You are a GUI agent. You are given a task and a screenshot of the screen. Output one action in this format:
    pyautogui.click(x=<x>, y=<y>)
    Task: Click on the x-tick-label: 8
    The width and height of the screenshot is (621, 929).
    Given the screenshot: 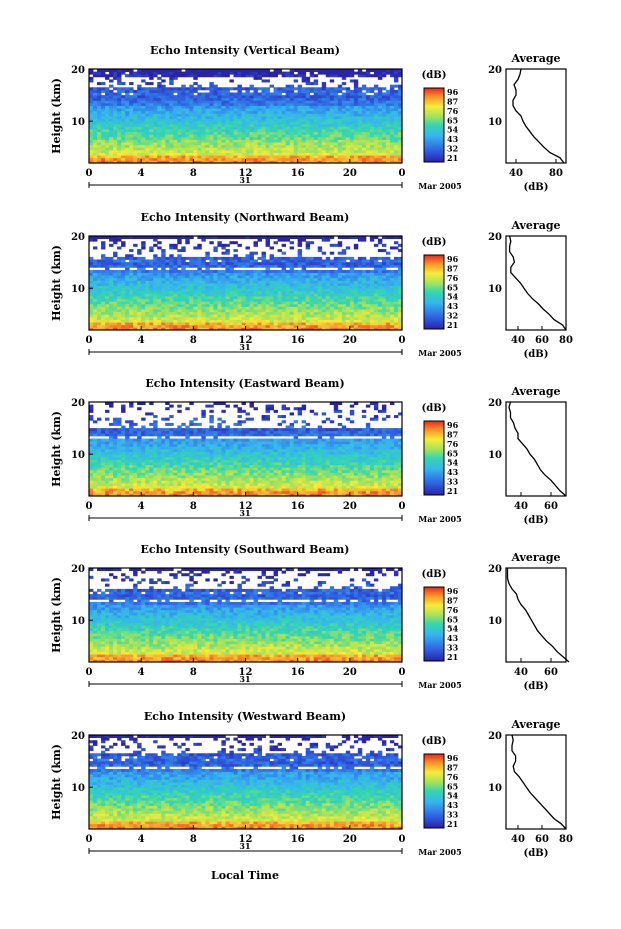 What is the action you would take?
    pyautogui.click(x=193, y=173)
    